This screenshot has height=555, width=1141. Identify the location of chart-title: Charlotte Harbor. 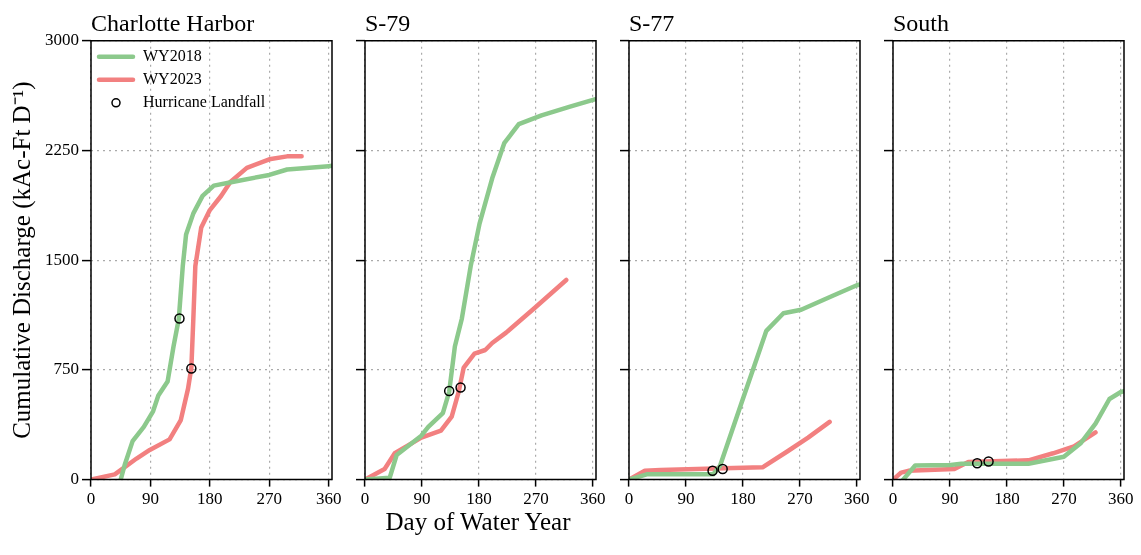
(173, 22).